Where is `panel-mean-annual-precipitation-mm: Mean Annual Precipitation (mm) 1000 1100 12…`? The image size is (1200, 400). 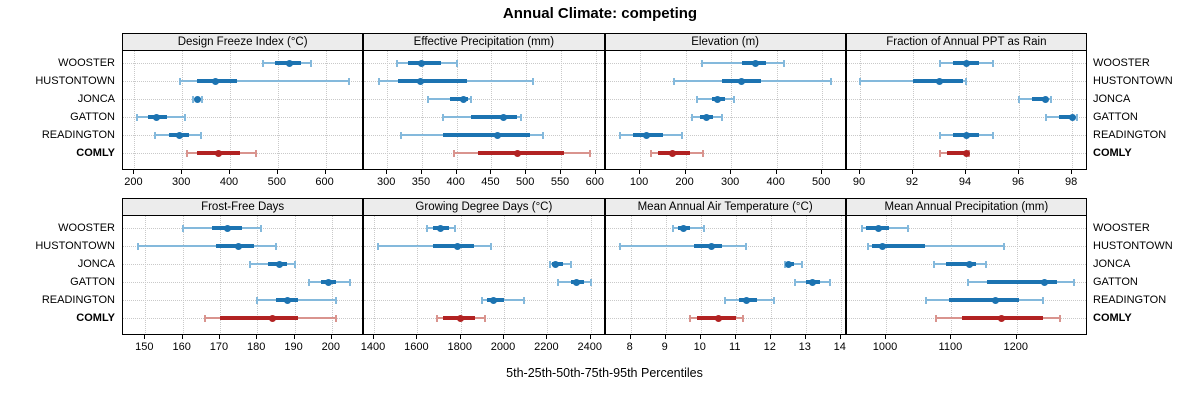
panel-mean-annual-precipitation-mm: Mean Annual Precipitation (mm) 1000 1100 12… is located at coordinates (966, 278).